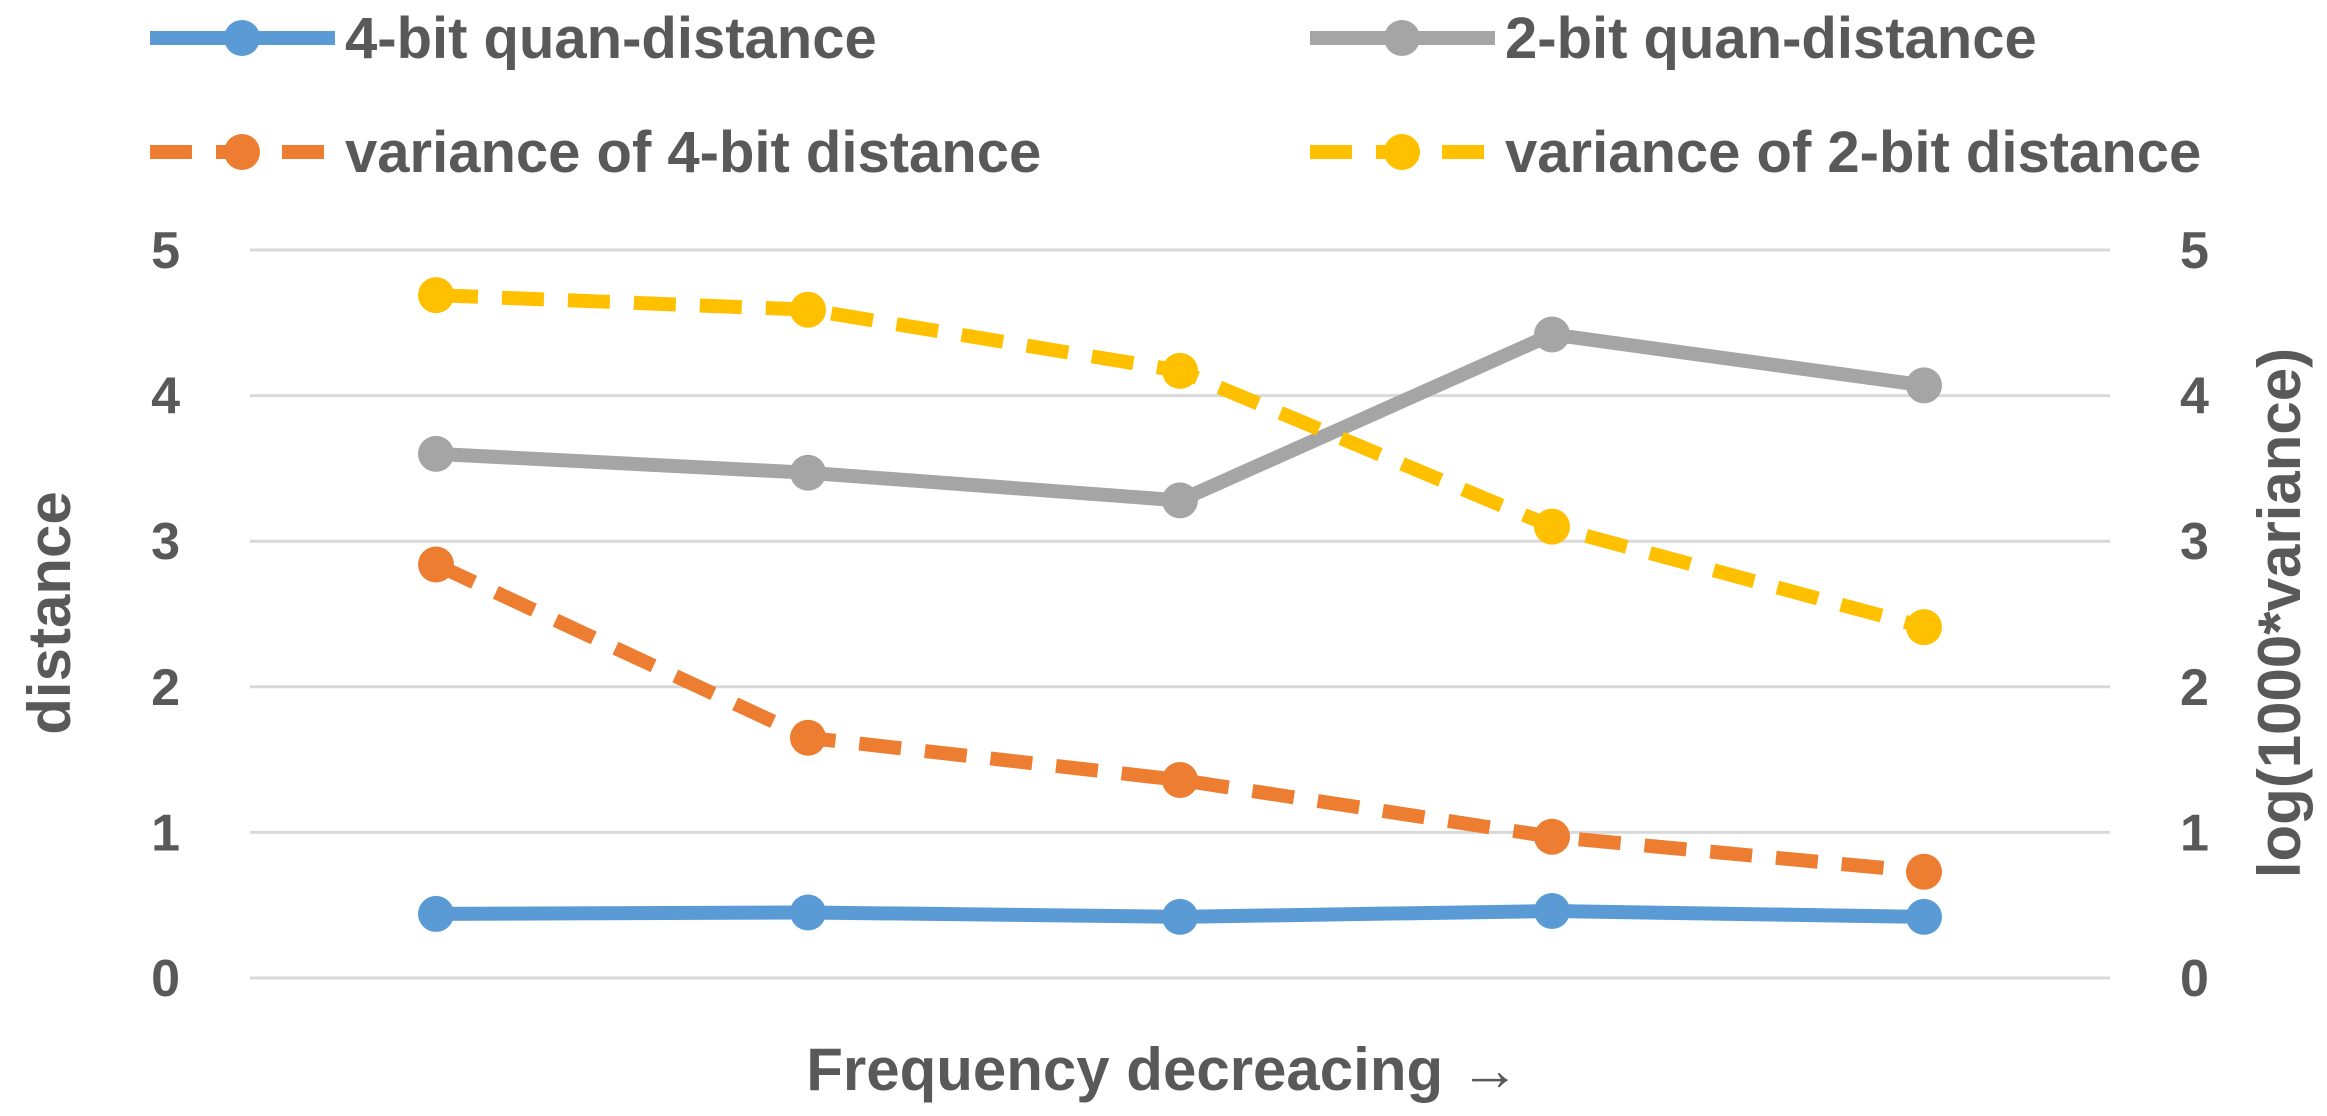  I want to click on y-tick-label: 0, so click(165, 979).